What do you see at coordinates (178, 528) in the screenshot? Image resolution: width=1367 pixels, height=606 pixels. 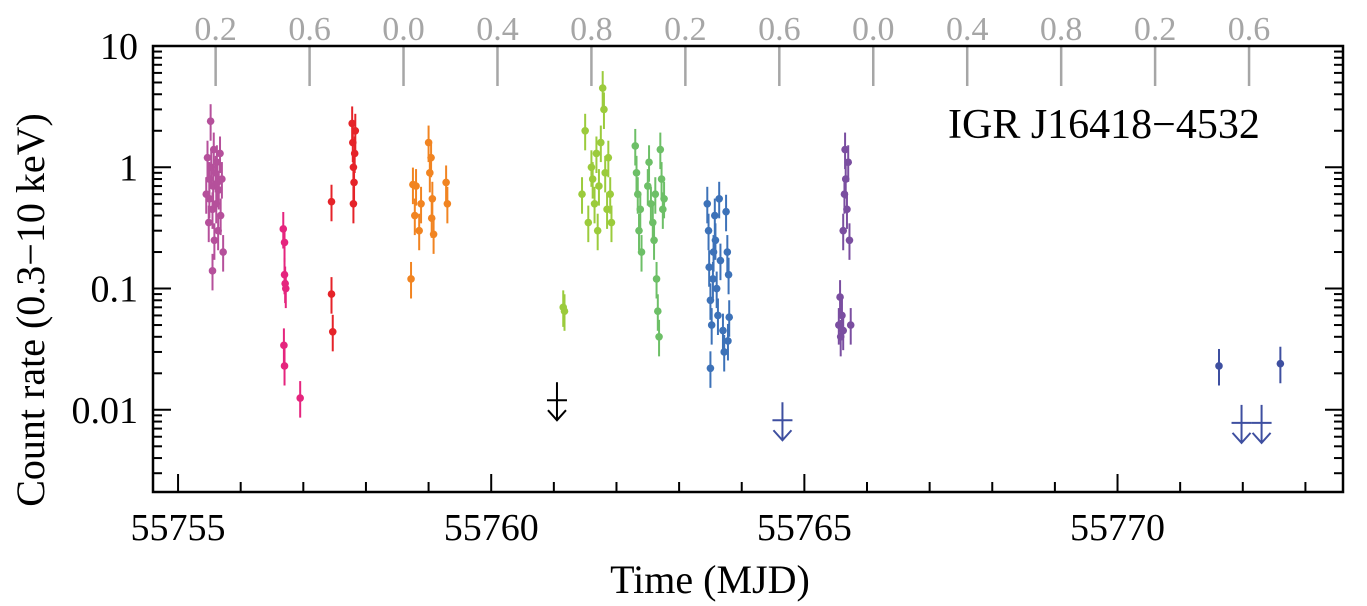 I see `x-tick-label: 55755` at bounding box center [178, 528].